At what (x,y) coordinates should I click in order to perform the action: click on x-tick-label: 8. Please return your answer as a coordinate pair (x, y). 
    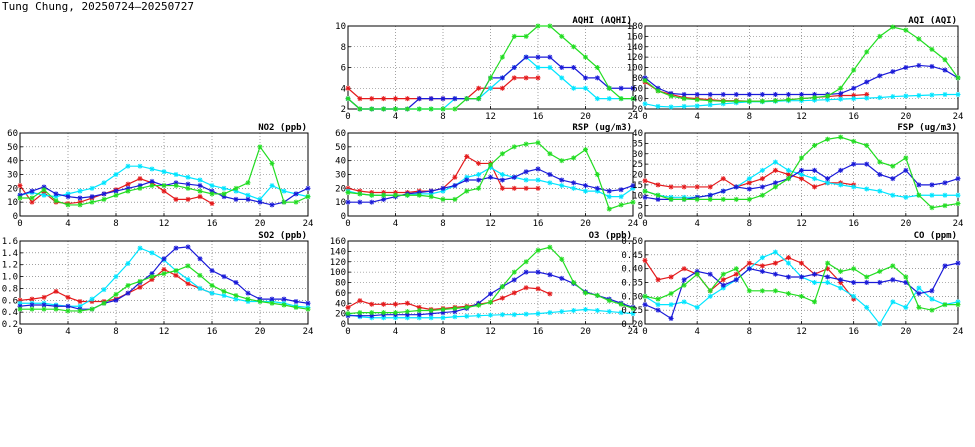
    Looking at the image, I should click on (442, 117).